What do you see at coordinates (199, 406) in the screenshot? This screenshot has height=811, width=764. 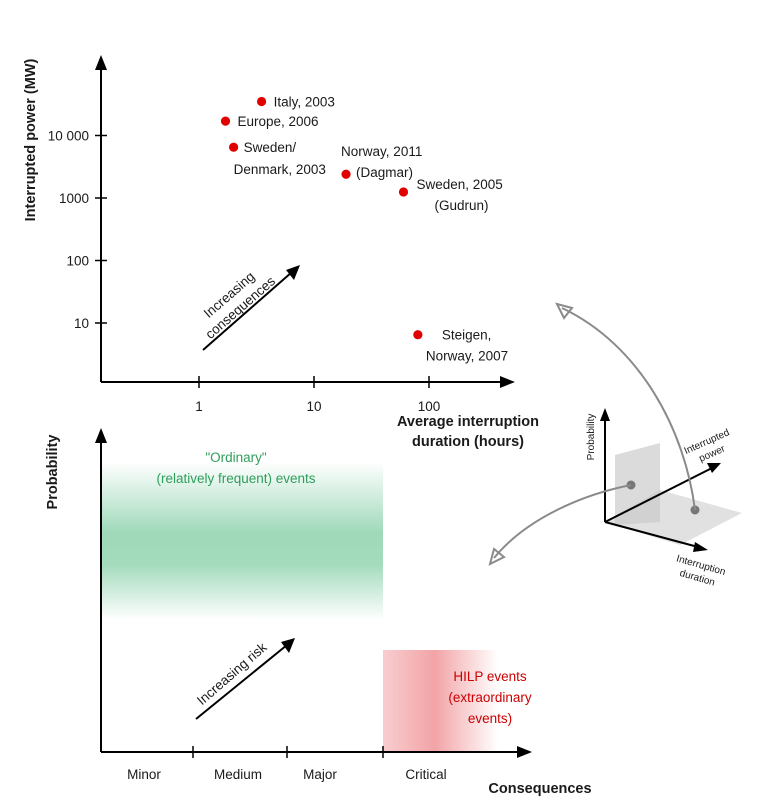 I see `top-x-tick-label-0: 1` at bounding box center [199, 406].